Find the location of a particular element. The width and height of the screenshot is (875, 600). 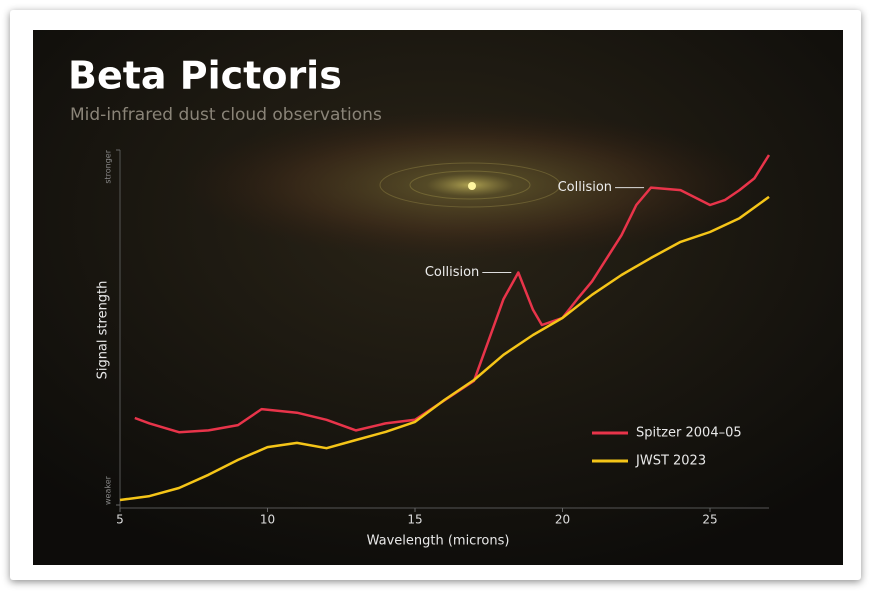

x-tick-label: 5 is located at coordinates (120, 520).